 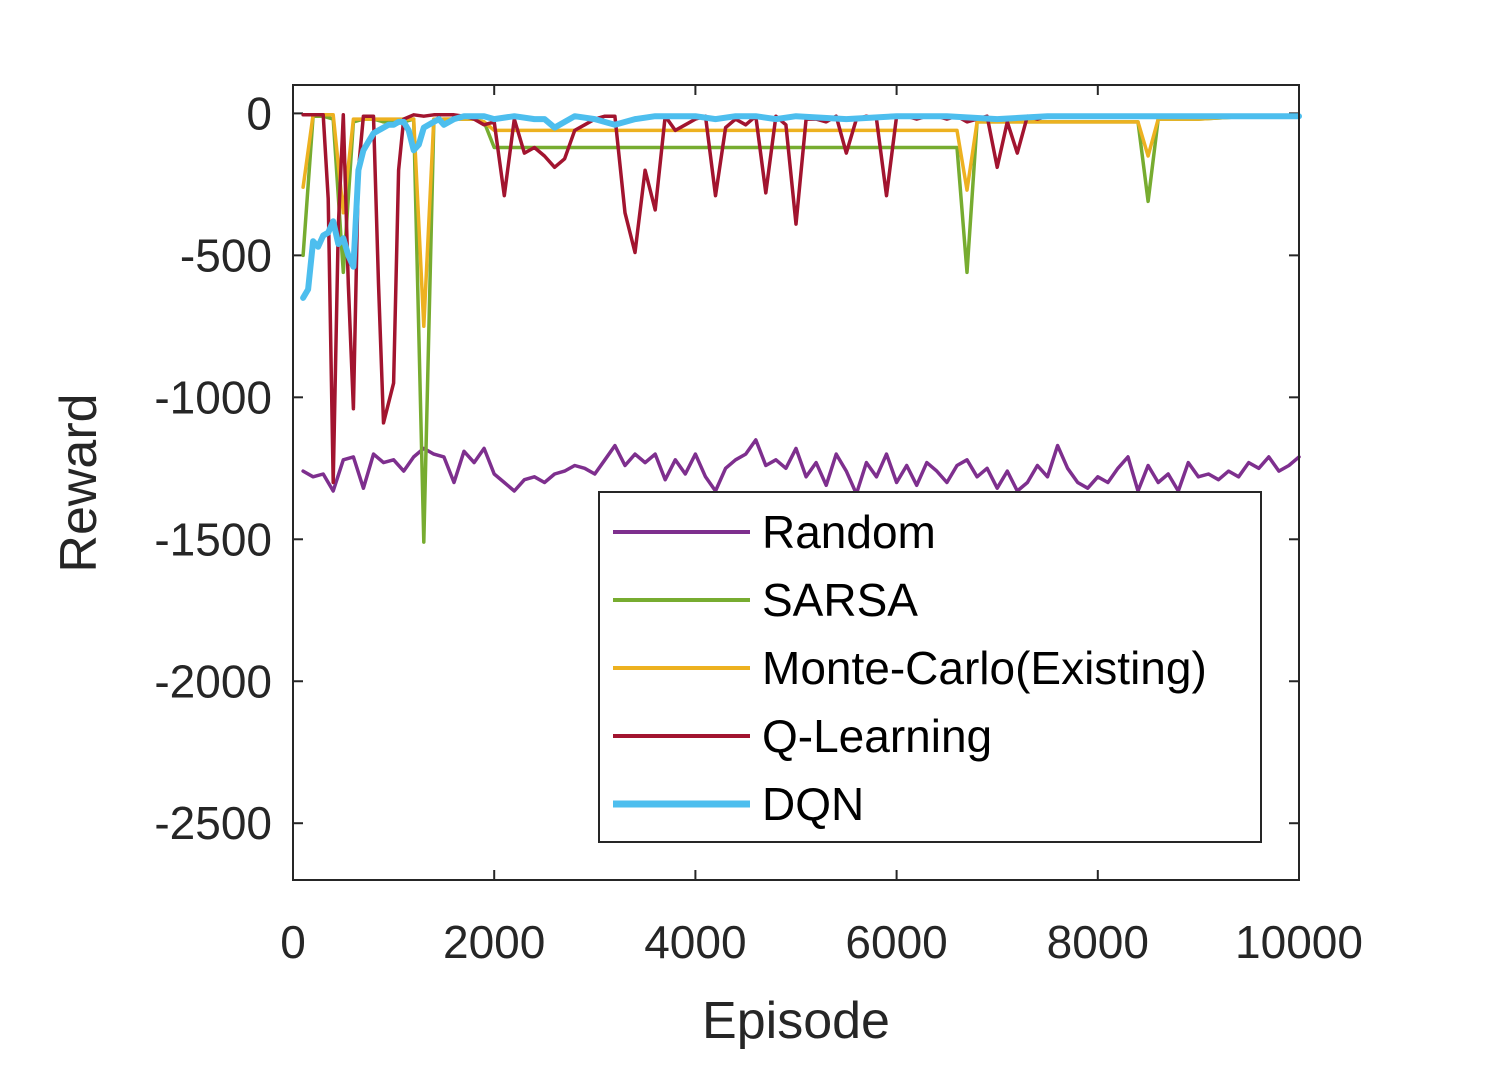 I want to click on y-axis-title: Reward, so click(x=79, y=482).